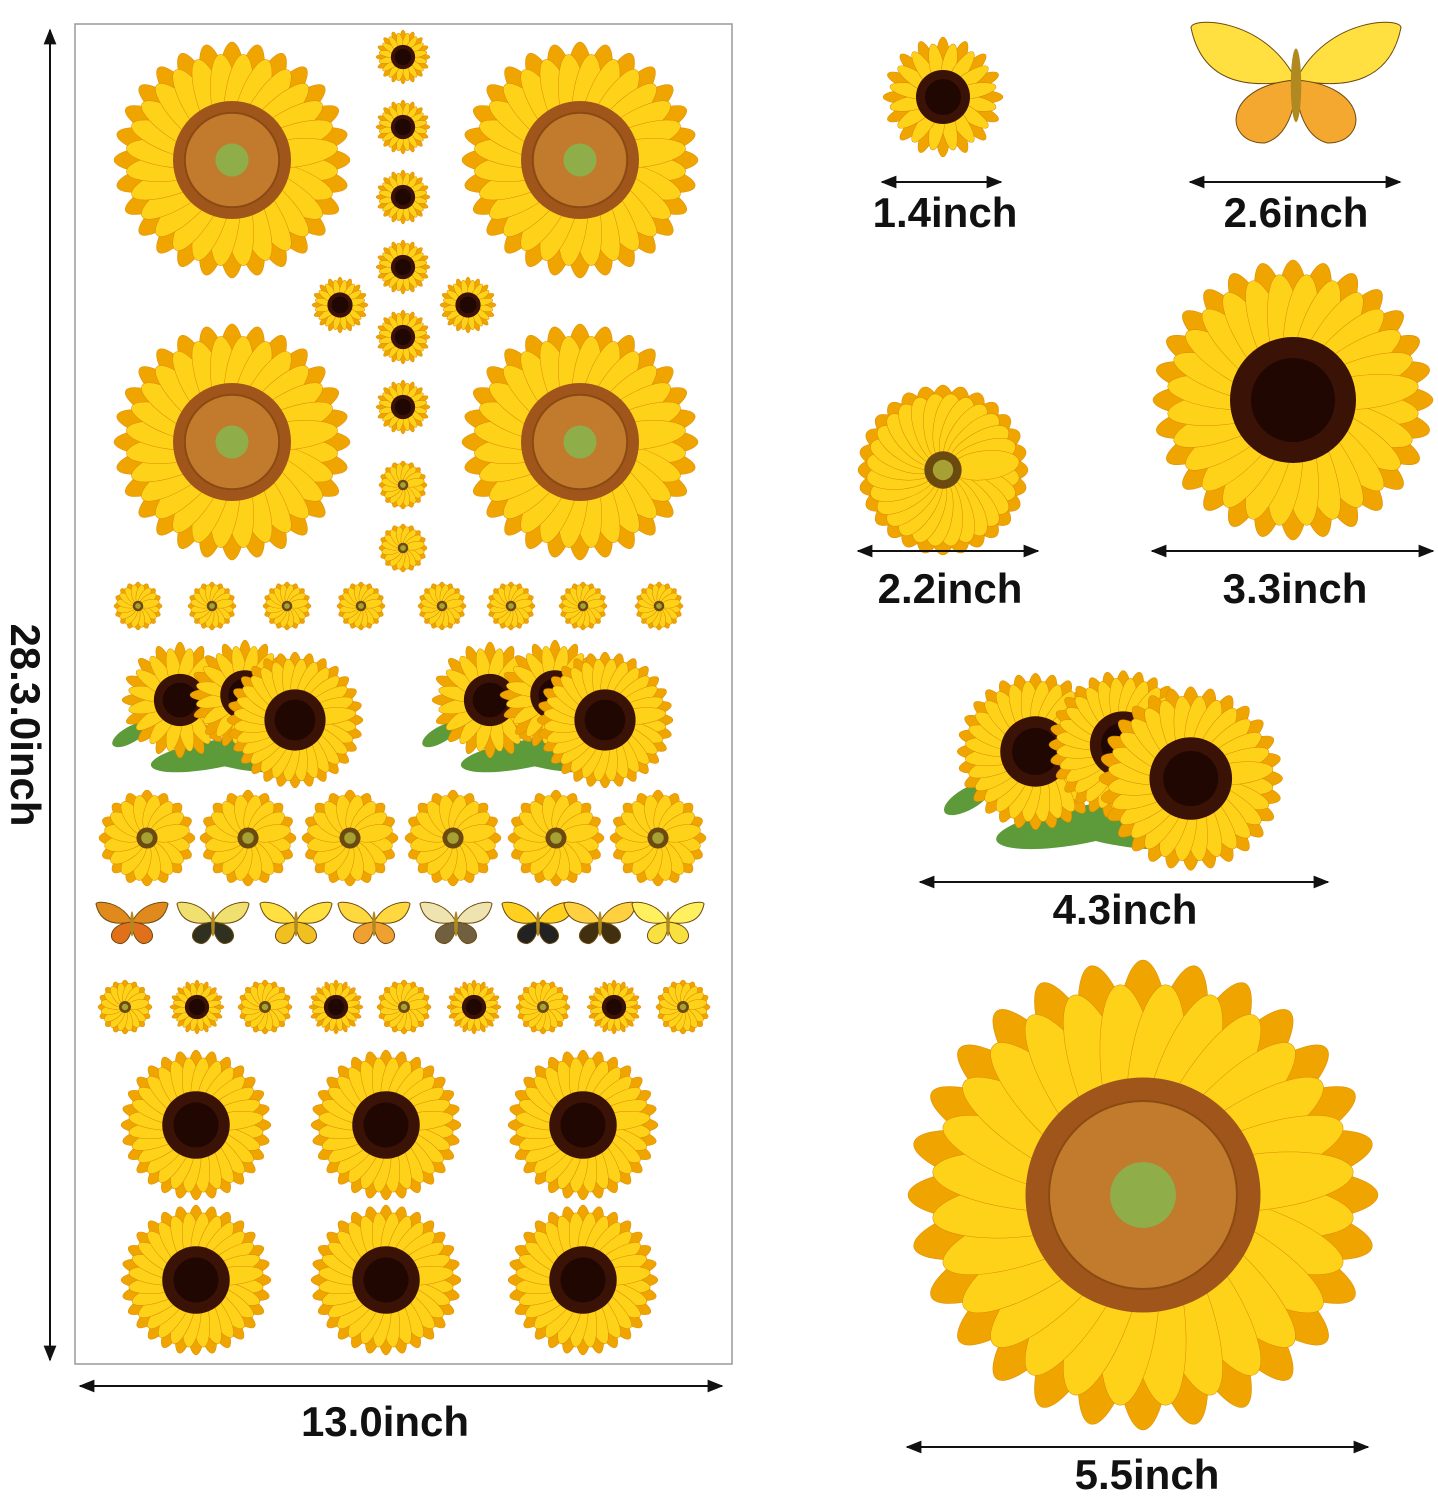 The height and width of the screenshot is (1500, 1438). I want to click on size-label: 3.3inch, so click(1295, 588).